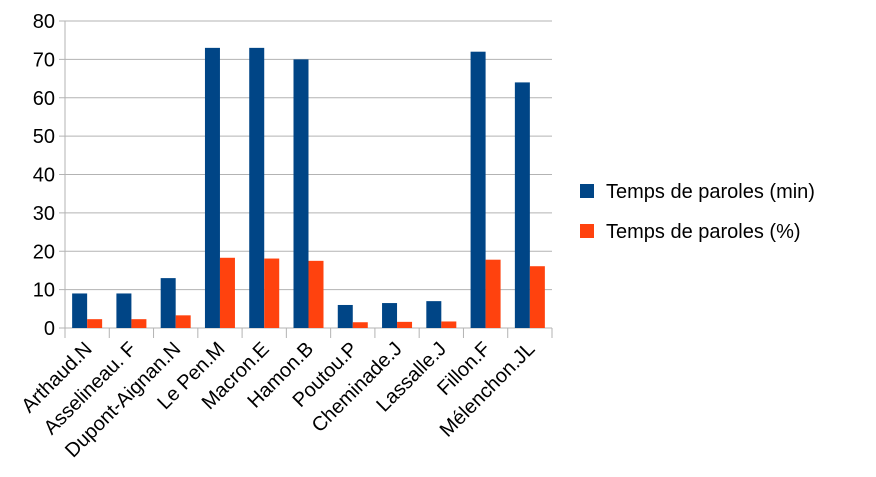 This screenshot has height=477, width=876. I want to click on y-axis-ticks: 0 10 20 30 40 50 60 70 80, so click(44, 175).